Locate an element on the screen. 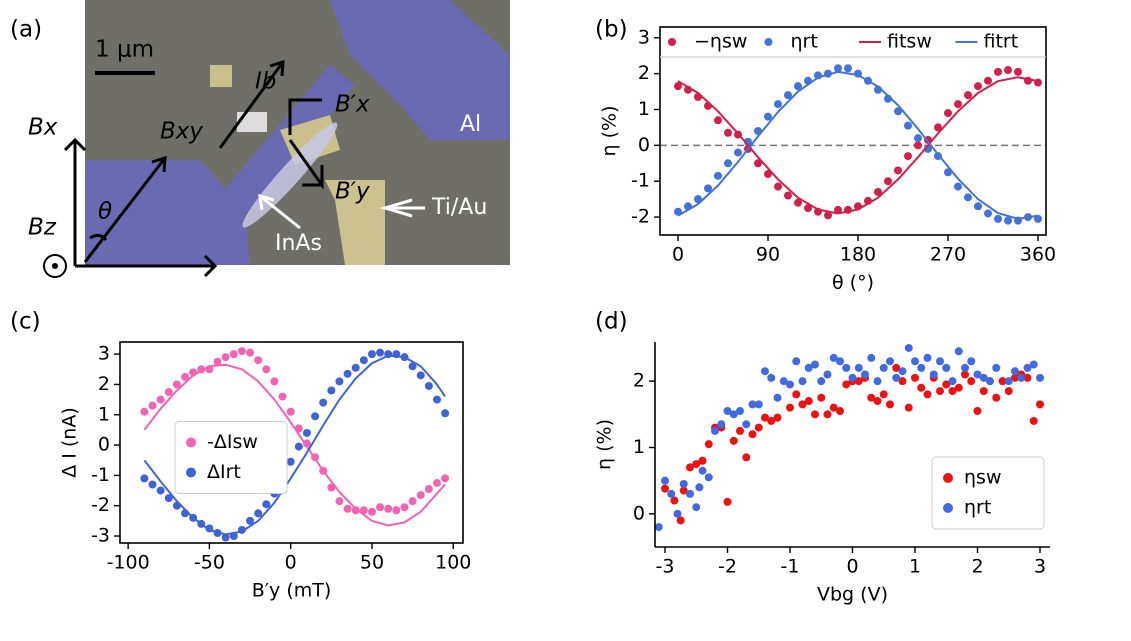 This screenshot has width=1131, height=641. x-tick-label: -2 is located at coordinates (727, 567).